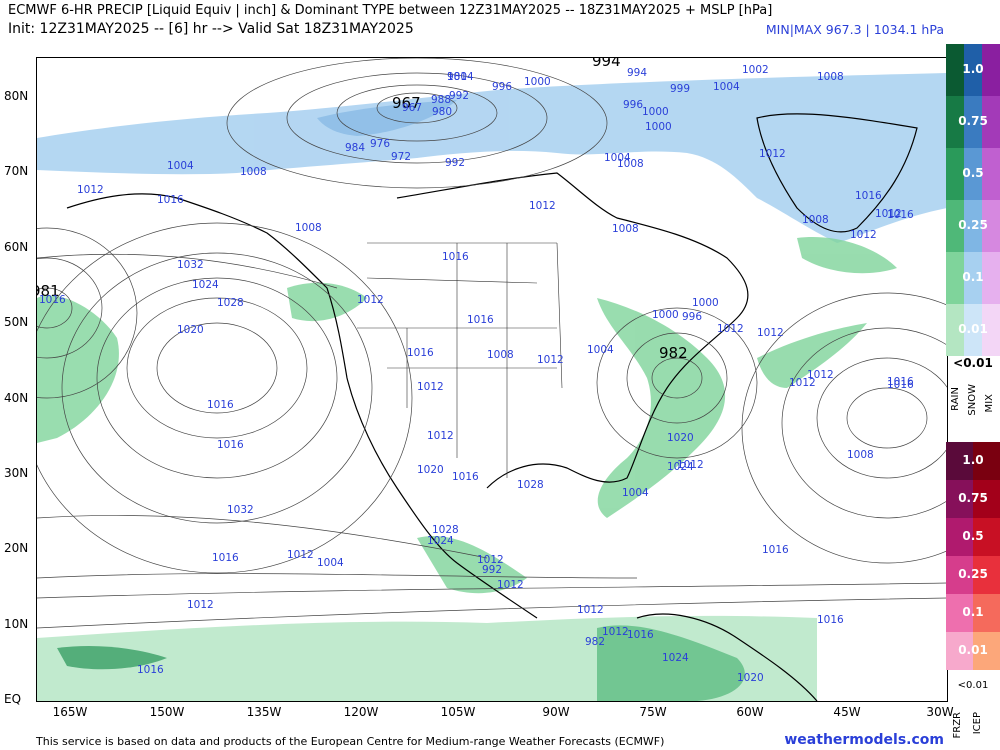 The width and height of the screenshot is (1000, 750). Describe the element at coordinates (854, 29) in the screenshot. I see `pressure-min-max: MIN|MAX 967.3 | 1034.1 hPa` at that location.